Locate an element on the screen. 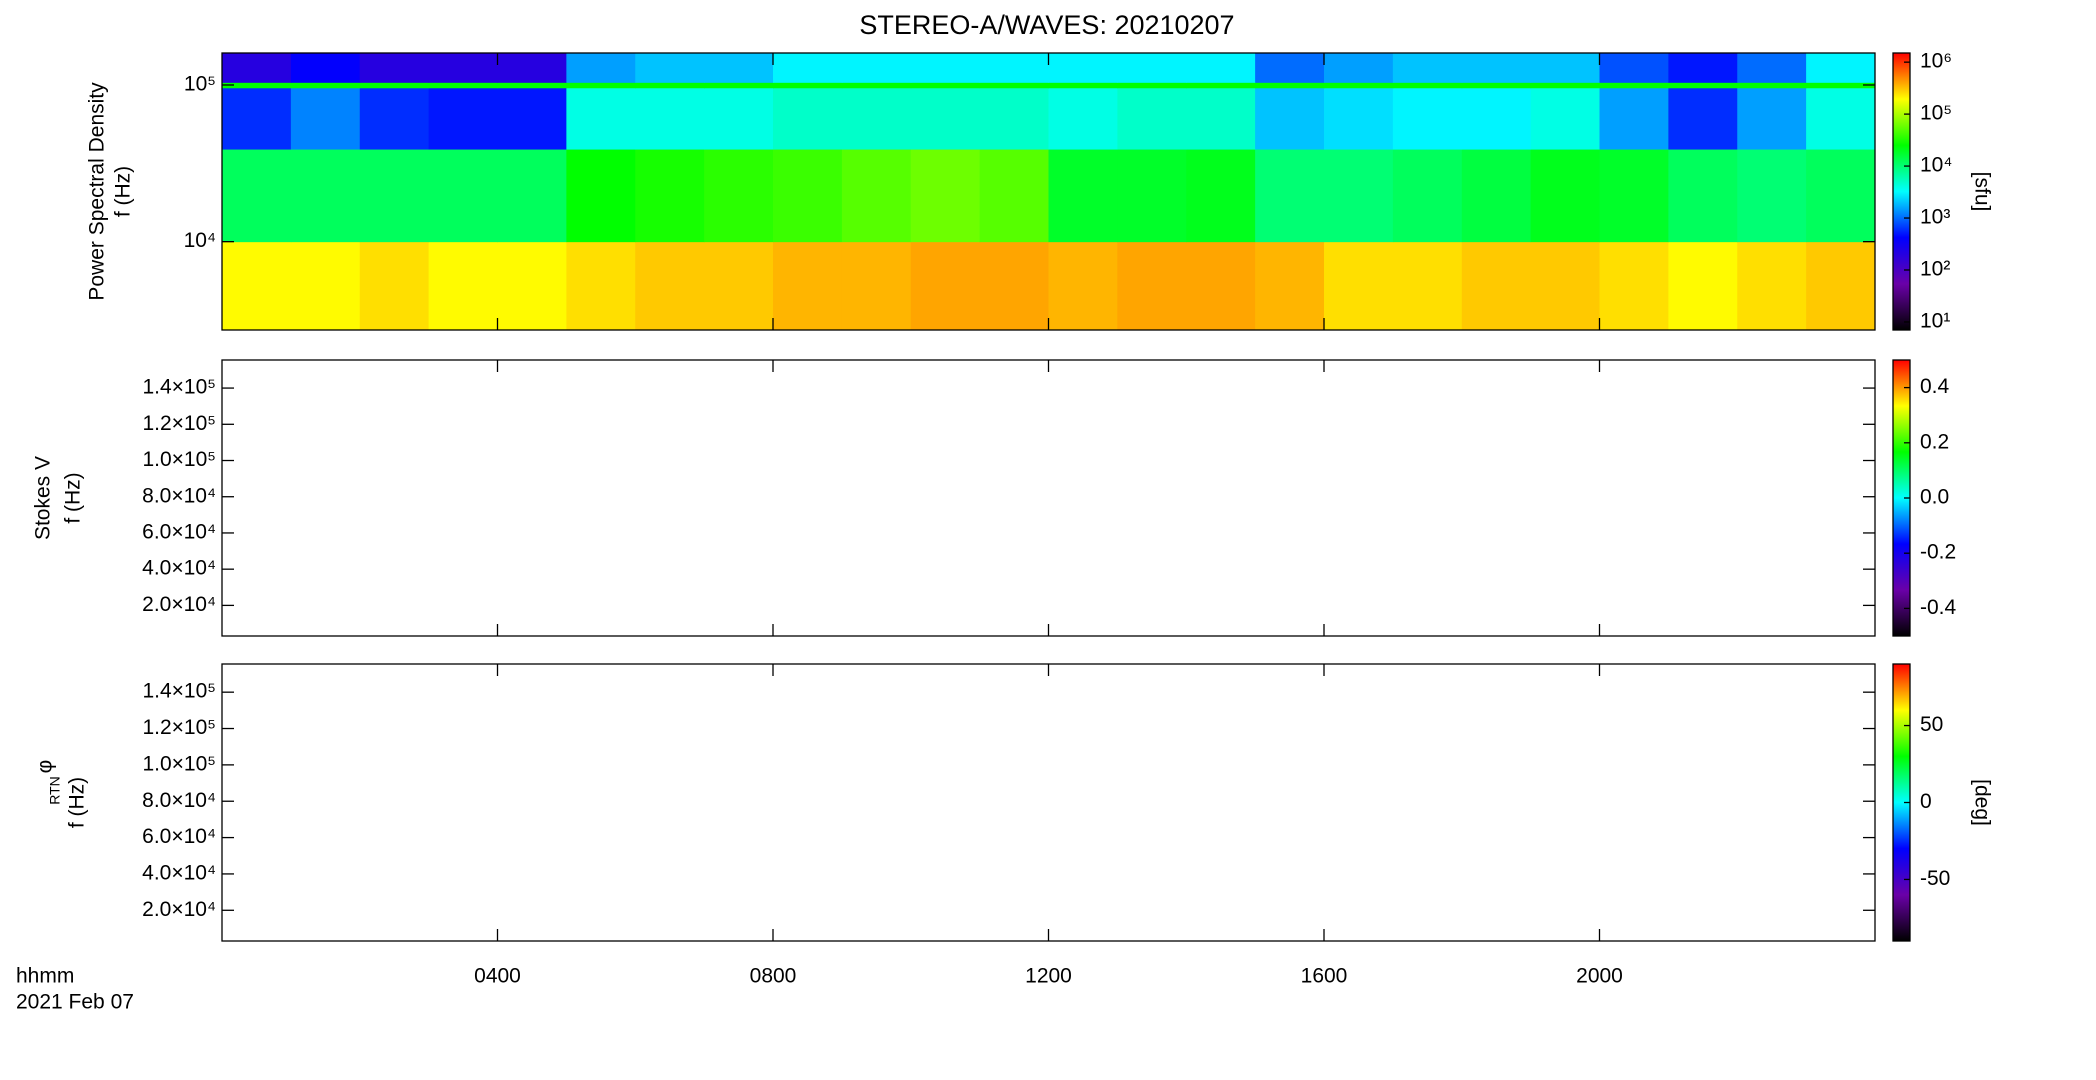 The height and width of the screenshot is (1080, 2096). y-axis-subscript: RTN is located at coordinates (55, 790).